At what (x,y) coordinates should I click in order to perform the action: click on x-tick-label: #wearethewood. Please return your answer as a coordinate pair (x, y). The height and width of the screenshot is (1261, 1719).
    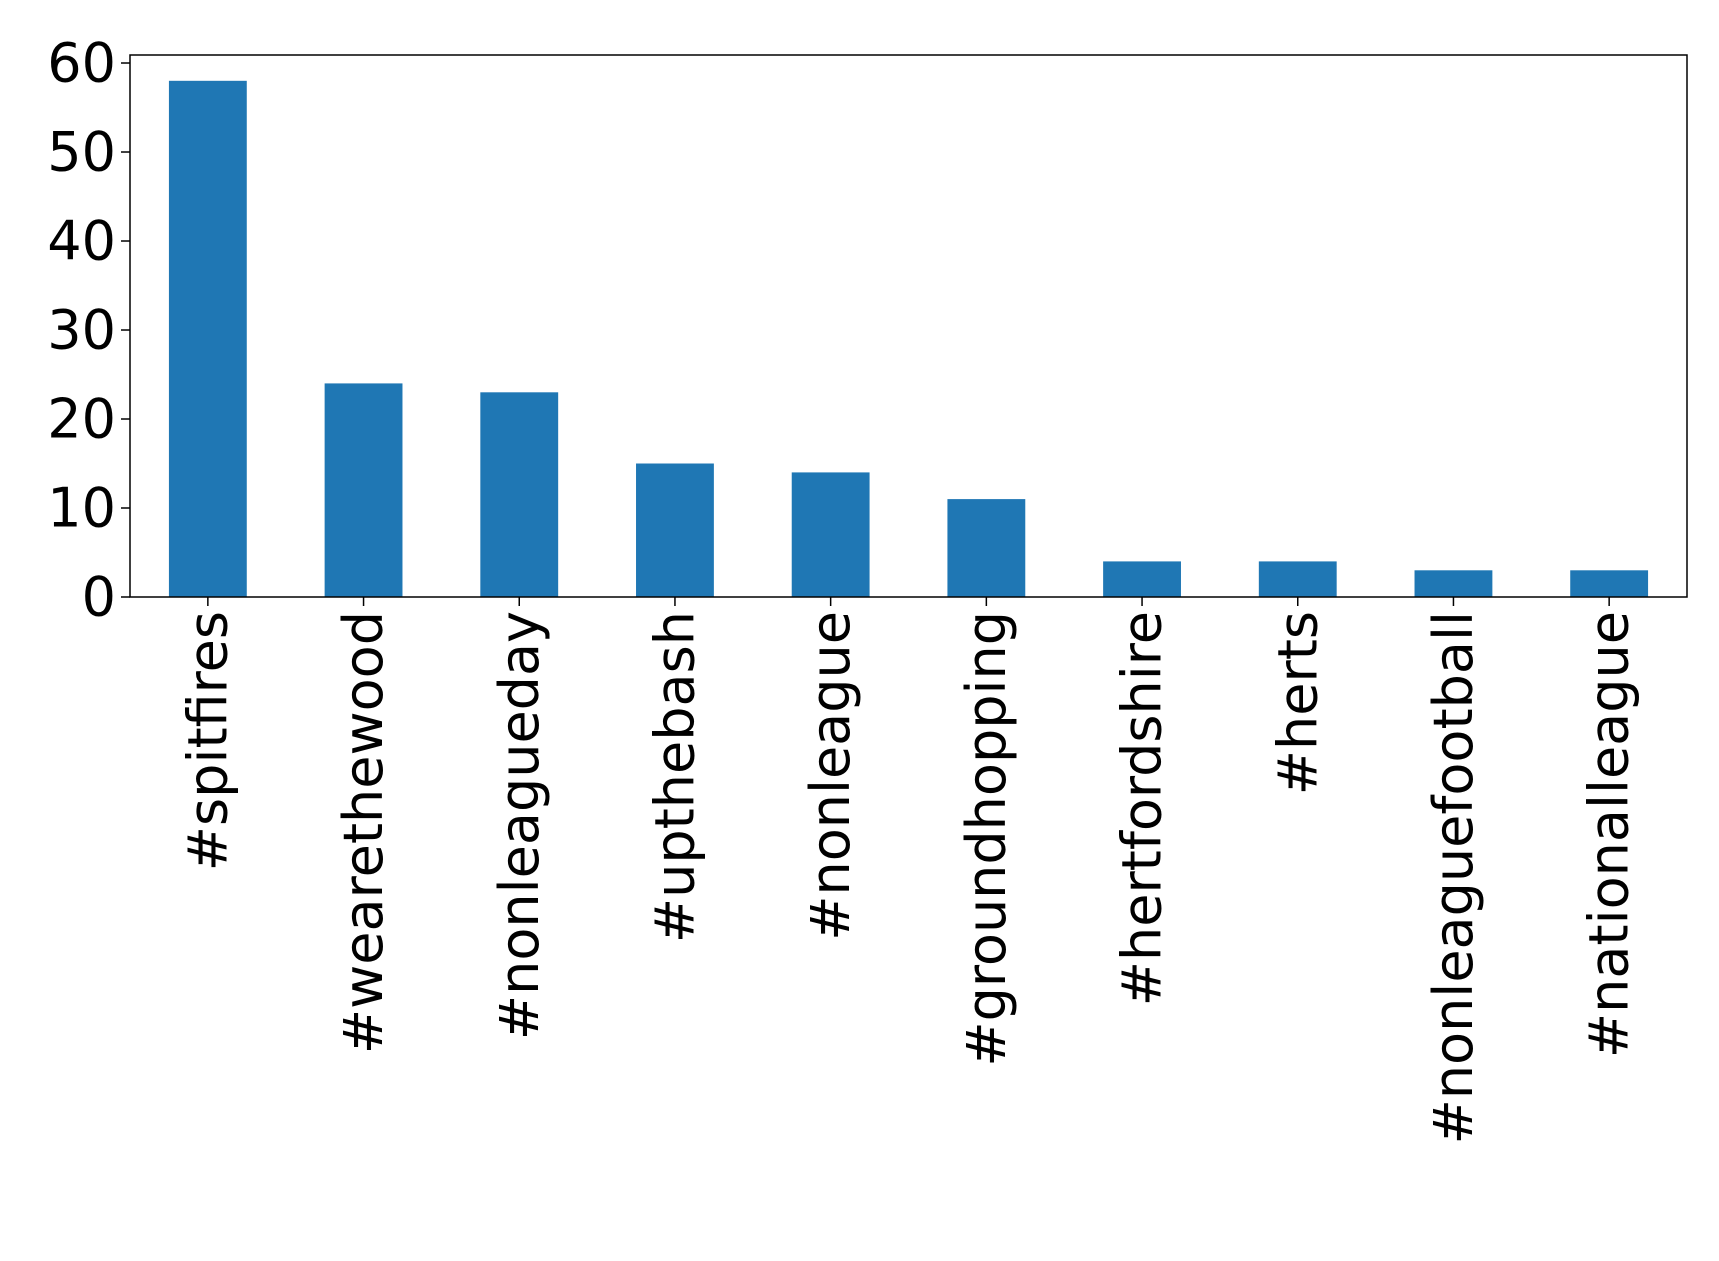
    Looking at the image, I should click on (363, 832).